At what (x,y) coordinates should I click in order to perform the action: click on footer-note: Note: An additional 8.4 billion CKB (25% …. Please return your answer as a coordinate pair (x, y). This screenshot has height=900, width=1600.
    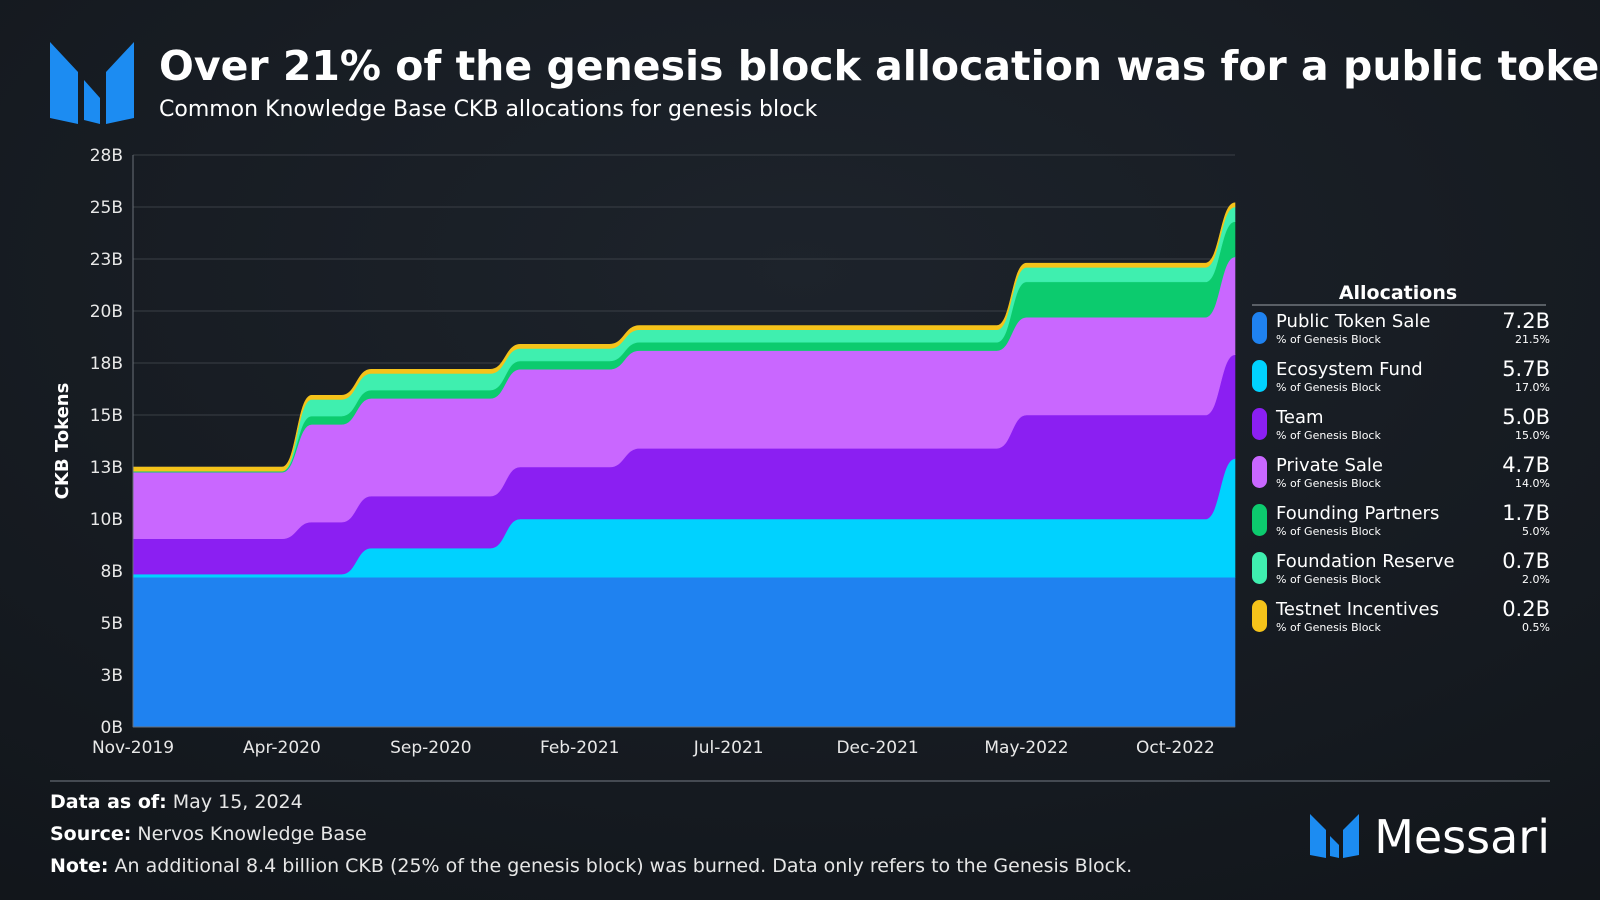
    Looking at the image, I should click on (591, 866).